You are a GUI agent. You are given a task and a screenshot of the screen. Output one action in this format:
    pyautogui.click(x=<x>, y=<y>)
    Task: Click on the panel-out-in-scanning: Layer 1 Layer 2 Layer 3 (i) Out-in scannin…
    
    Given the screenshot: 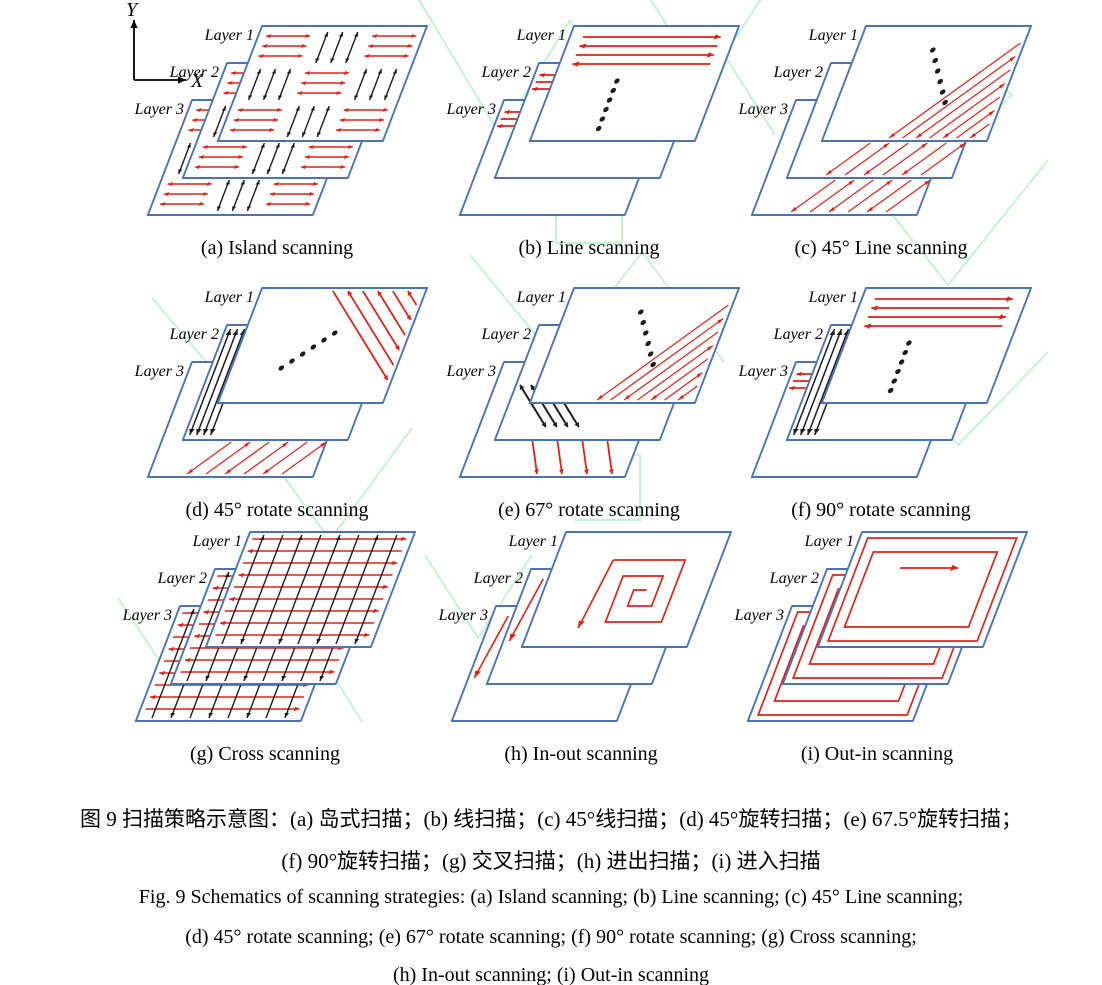 What is the action you would take?
    pyautogui.click(x=877, y=644)
    